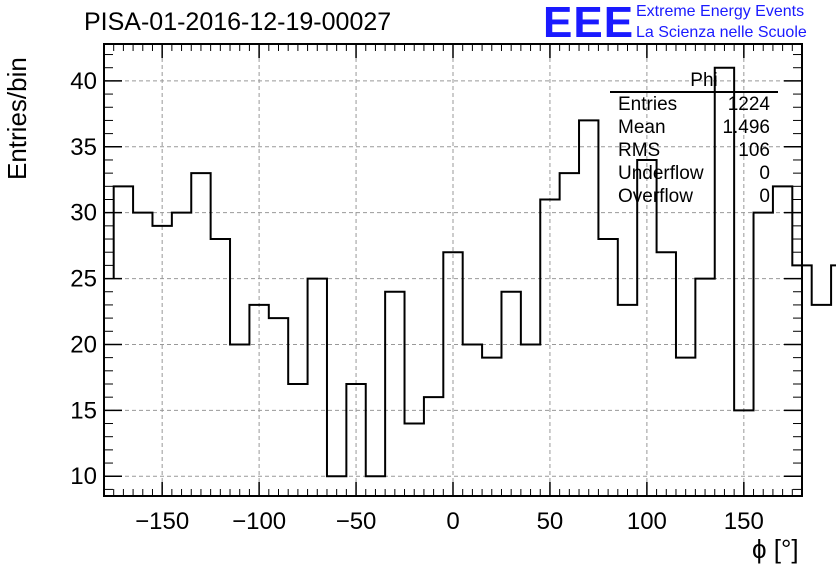 The height and width of the screenshot is (572, 836). I want to click on y-tick-label: 30, so click(83, 213).